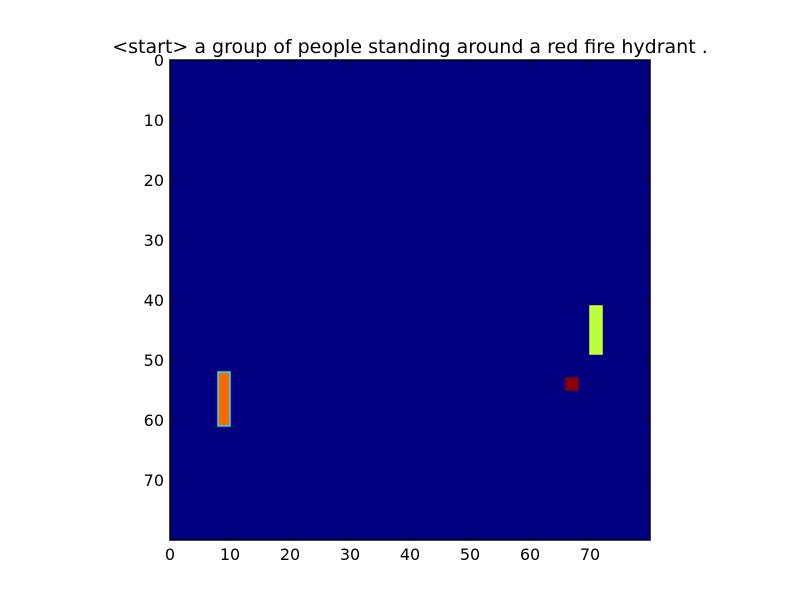  Describe the element at coordinates (350, 554) in the screenshot. I see `x-tick-label: 30` at that location.